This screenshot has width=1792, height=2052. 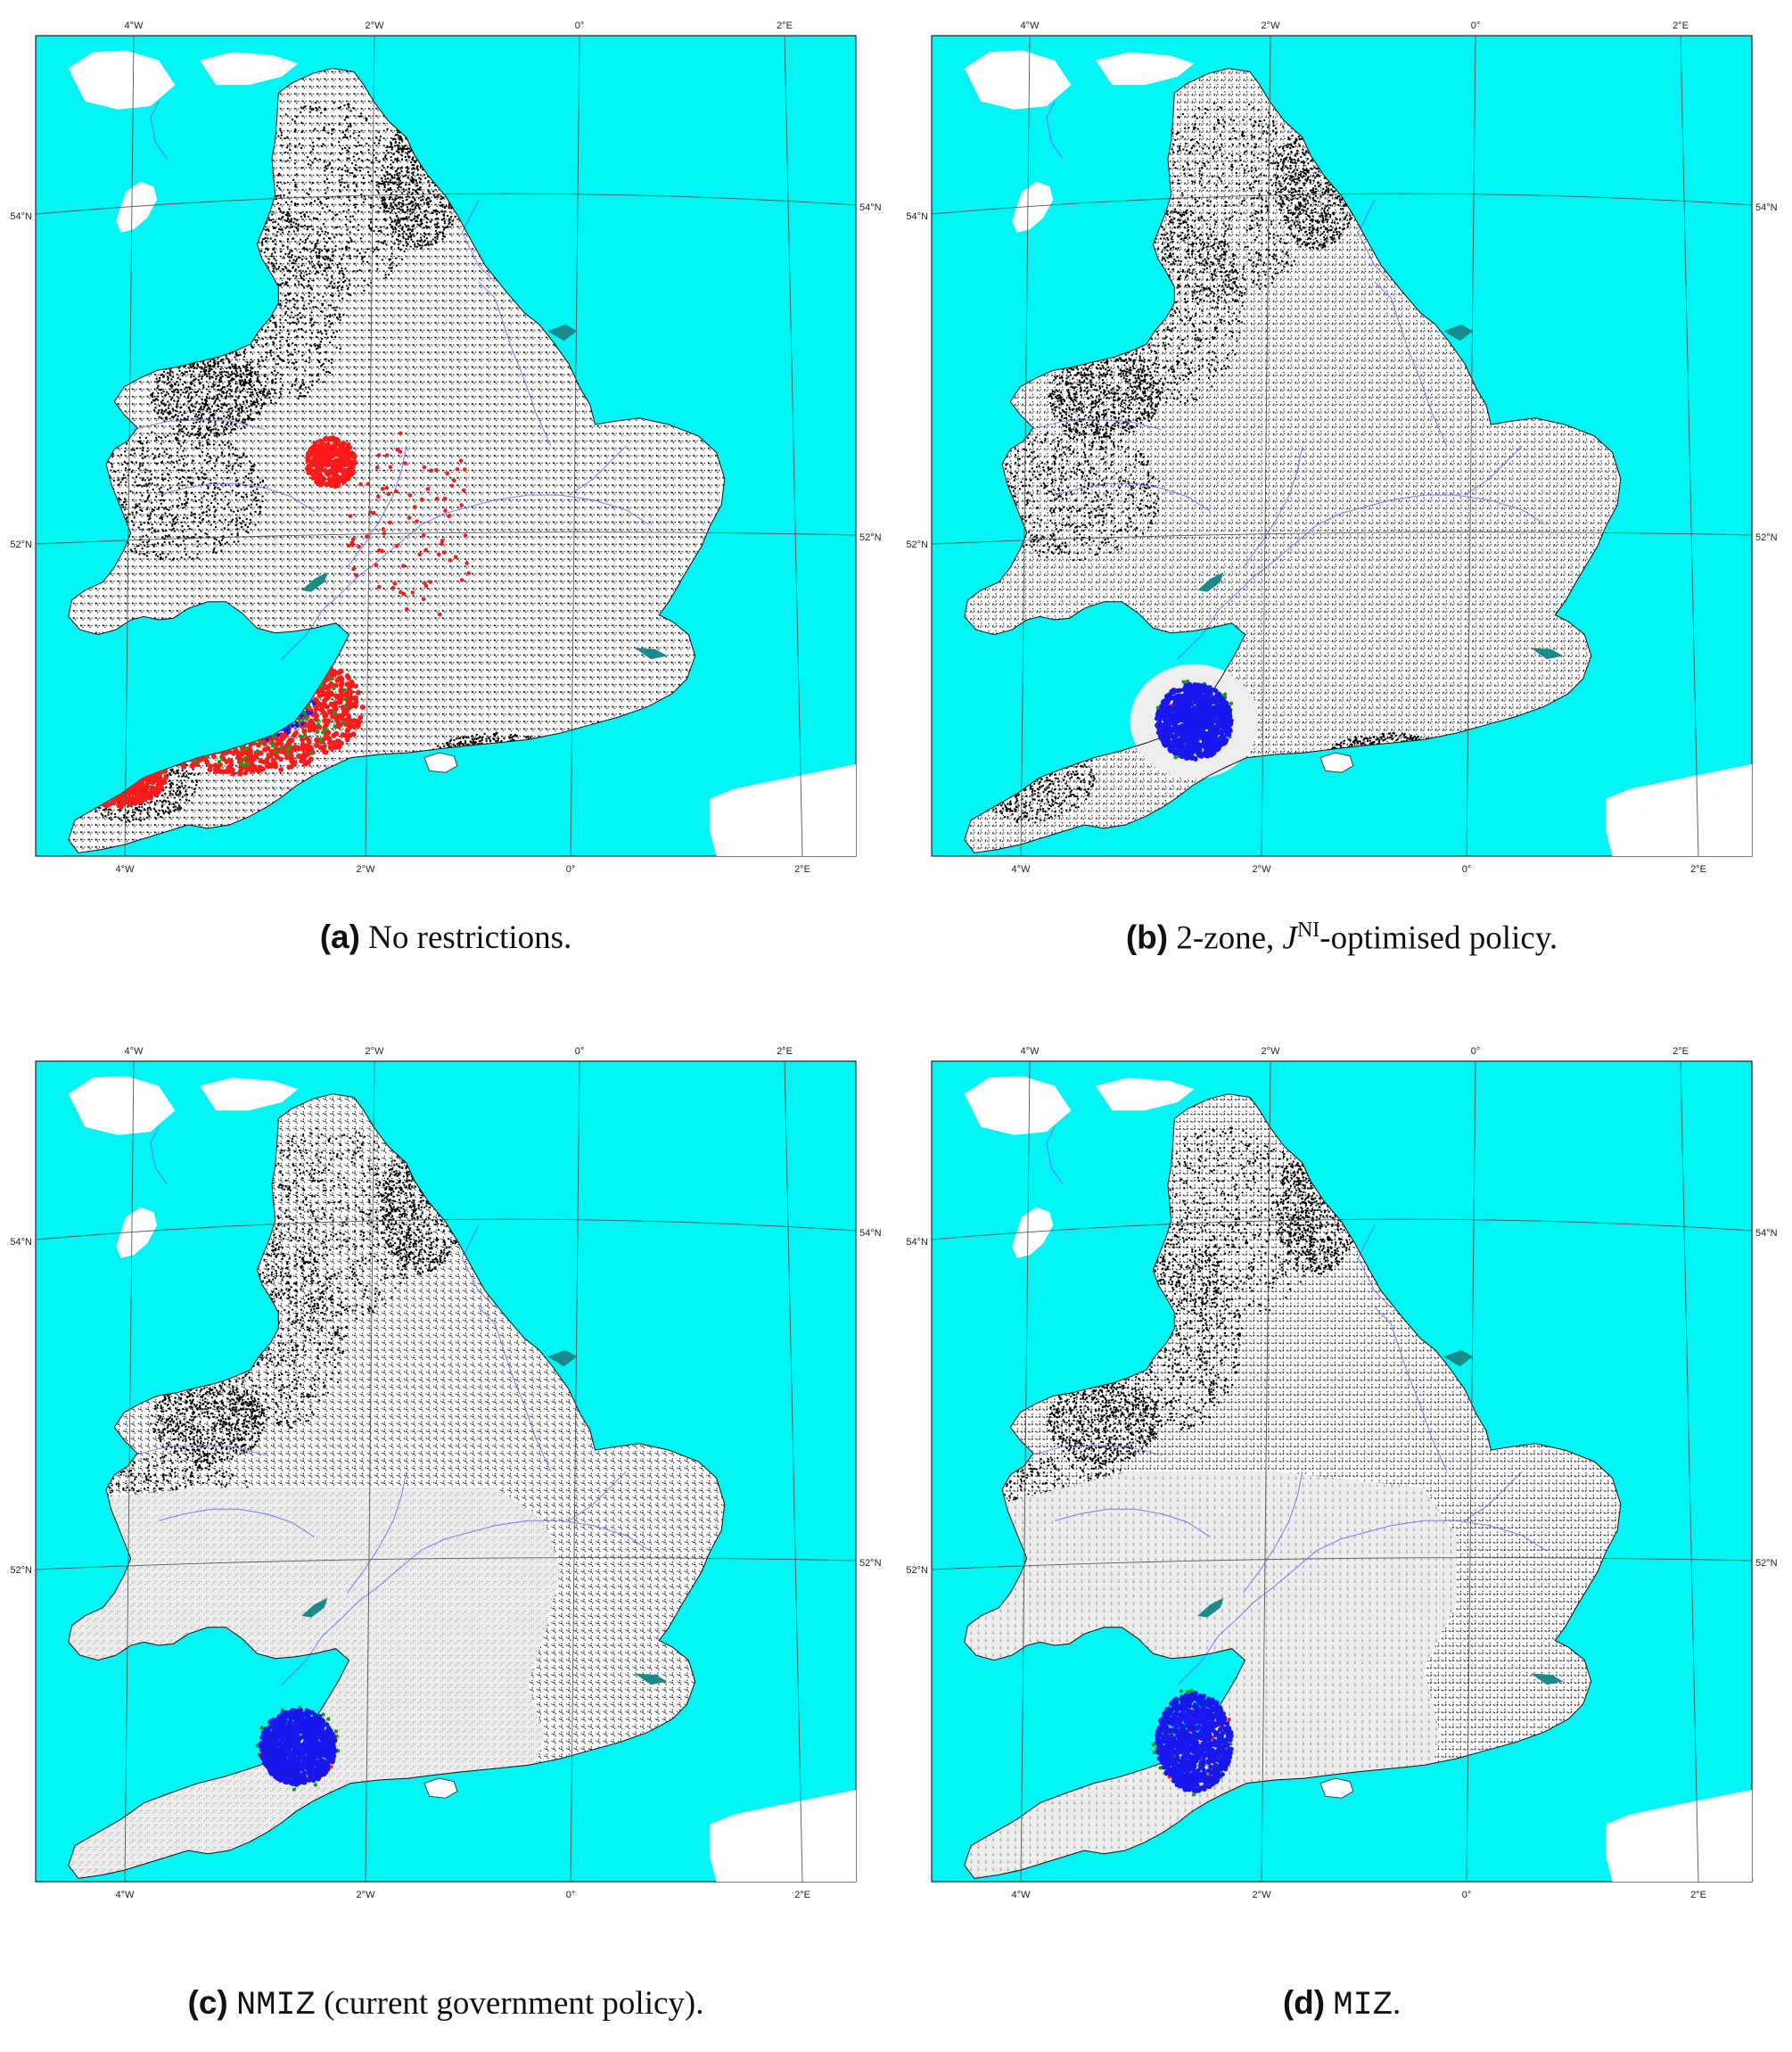 I want to click on caption-b-pre: 2-zone,, so click(x=1229, y=937).